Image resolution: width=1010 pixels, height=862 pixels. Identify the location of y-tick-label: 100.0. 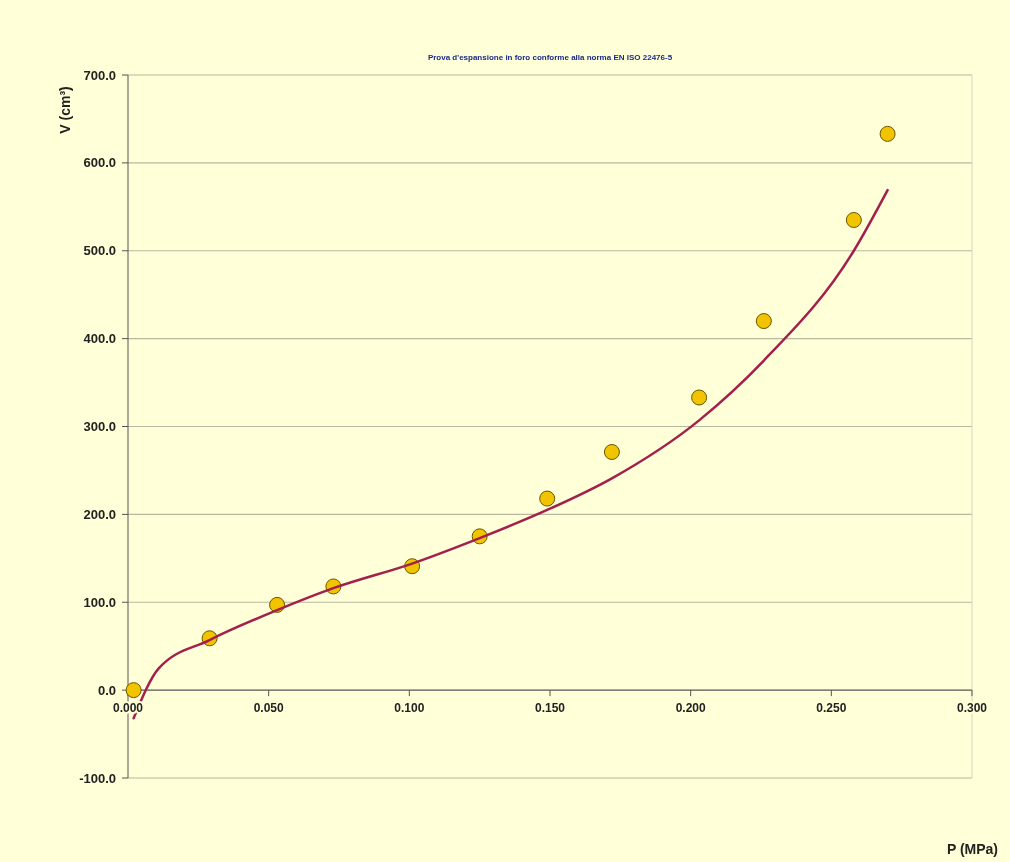
(99, 602).